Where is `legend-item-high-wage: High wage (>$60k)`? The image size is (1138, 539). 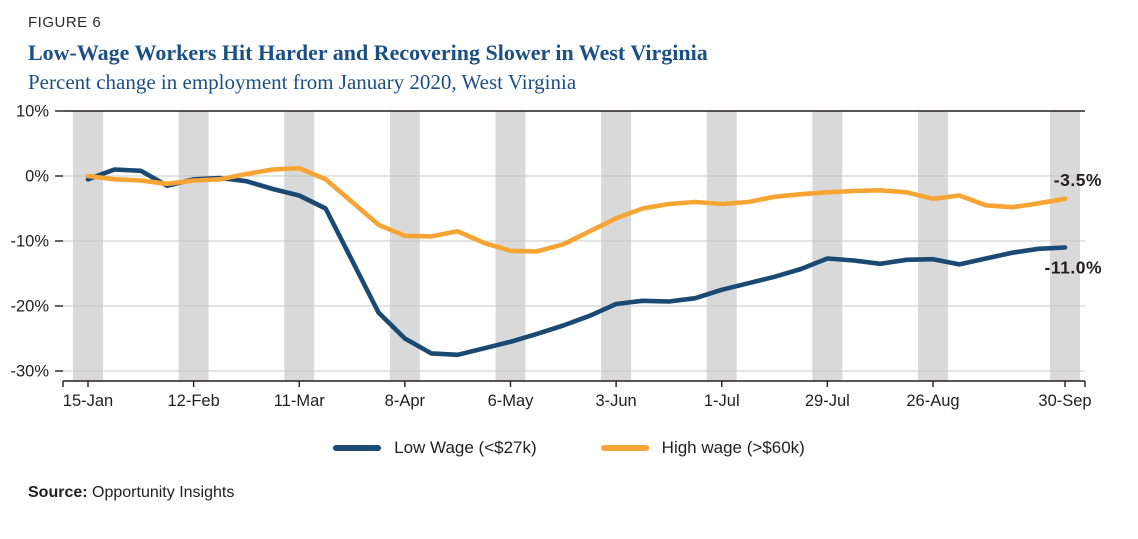
legend-item-high-wage: High wage (>$60k) is located at coordinates (702, 448).